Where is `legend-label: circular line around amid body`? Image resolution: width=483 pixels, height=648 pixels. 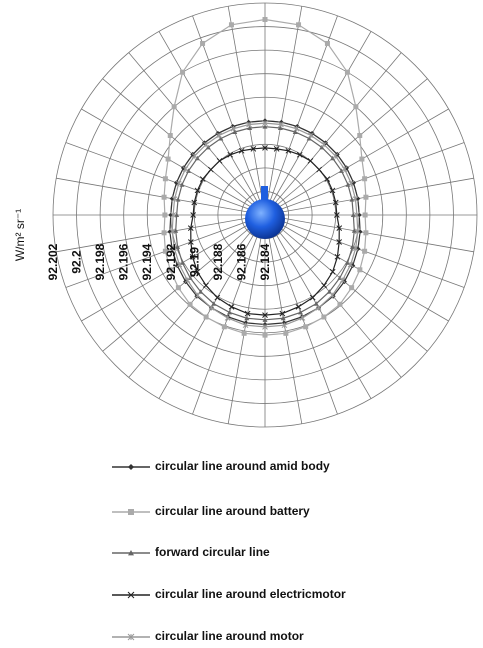 legend-label: circular line around amid body is located at coordinates (242, 466).